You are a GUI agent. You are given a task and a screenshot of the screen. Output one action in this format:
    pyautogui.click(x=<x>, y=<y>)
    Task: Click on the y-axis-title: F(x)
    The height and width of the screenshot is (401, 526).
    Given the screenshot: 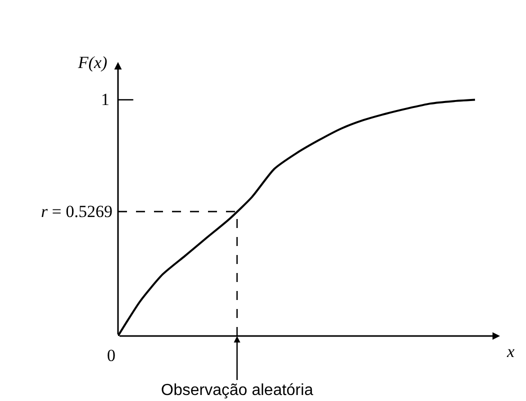 What is the action you would take?
    pyautogui.click(x=92, y=62)
    